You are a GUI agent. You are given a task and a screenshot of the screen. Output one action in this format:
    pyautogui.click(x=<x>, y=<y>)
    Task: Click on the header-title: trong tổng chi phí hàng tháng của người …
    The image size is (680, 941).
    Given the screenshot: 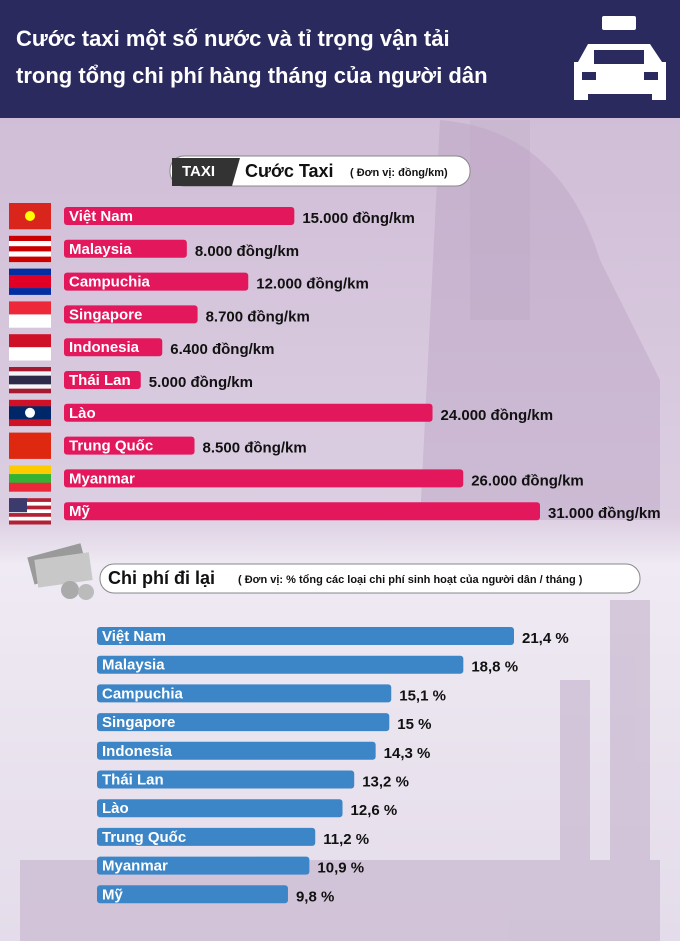 What is the action you would take?
    pyautogui.click(x=252, y=75)
    